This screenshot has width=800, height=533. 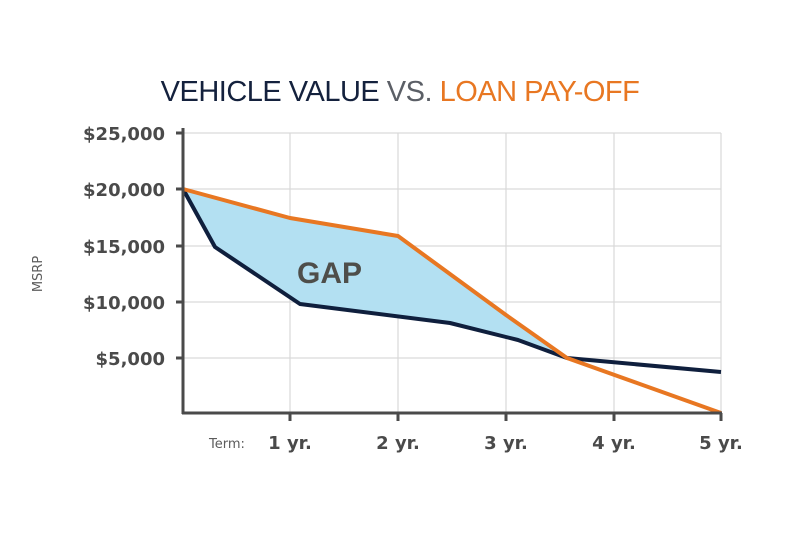 What do you see at coordinates (409, 92) in the screenshot?
I see `title-vs: VS.` at bounding box center [409, 92].